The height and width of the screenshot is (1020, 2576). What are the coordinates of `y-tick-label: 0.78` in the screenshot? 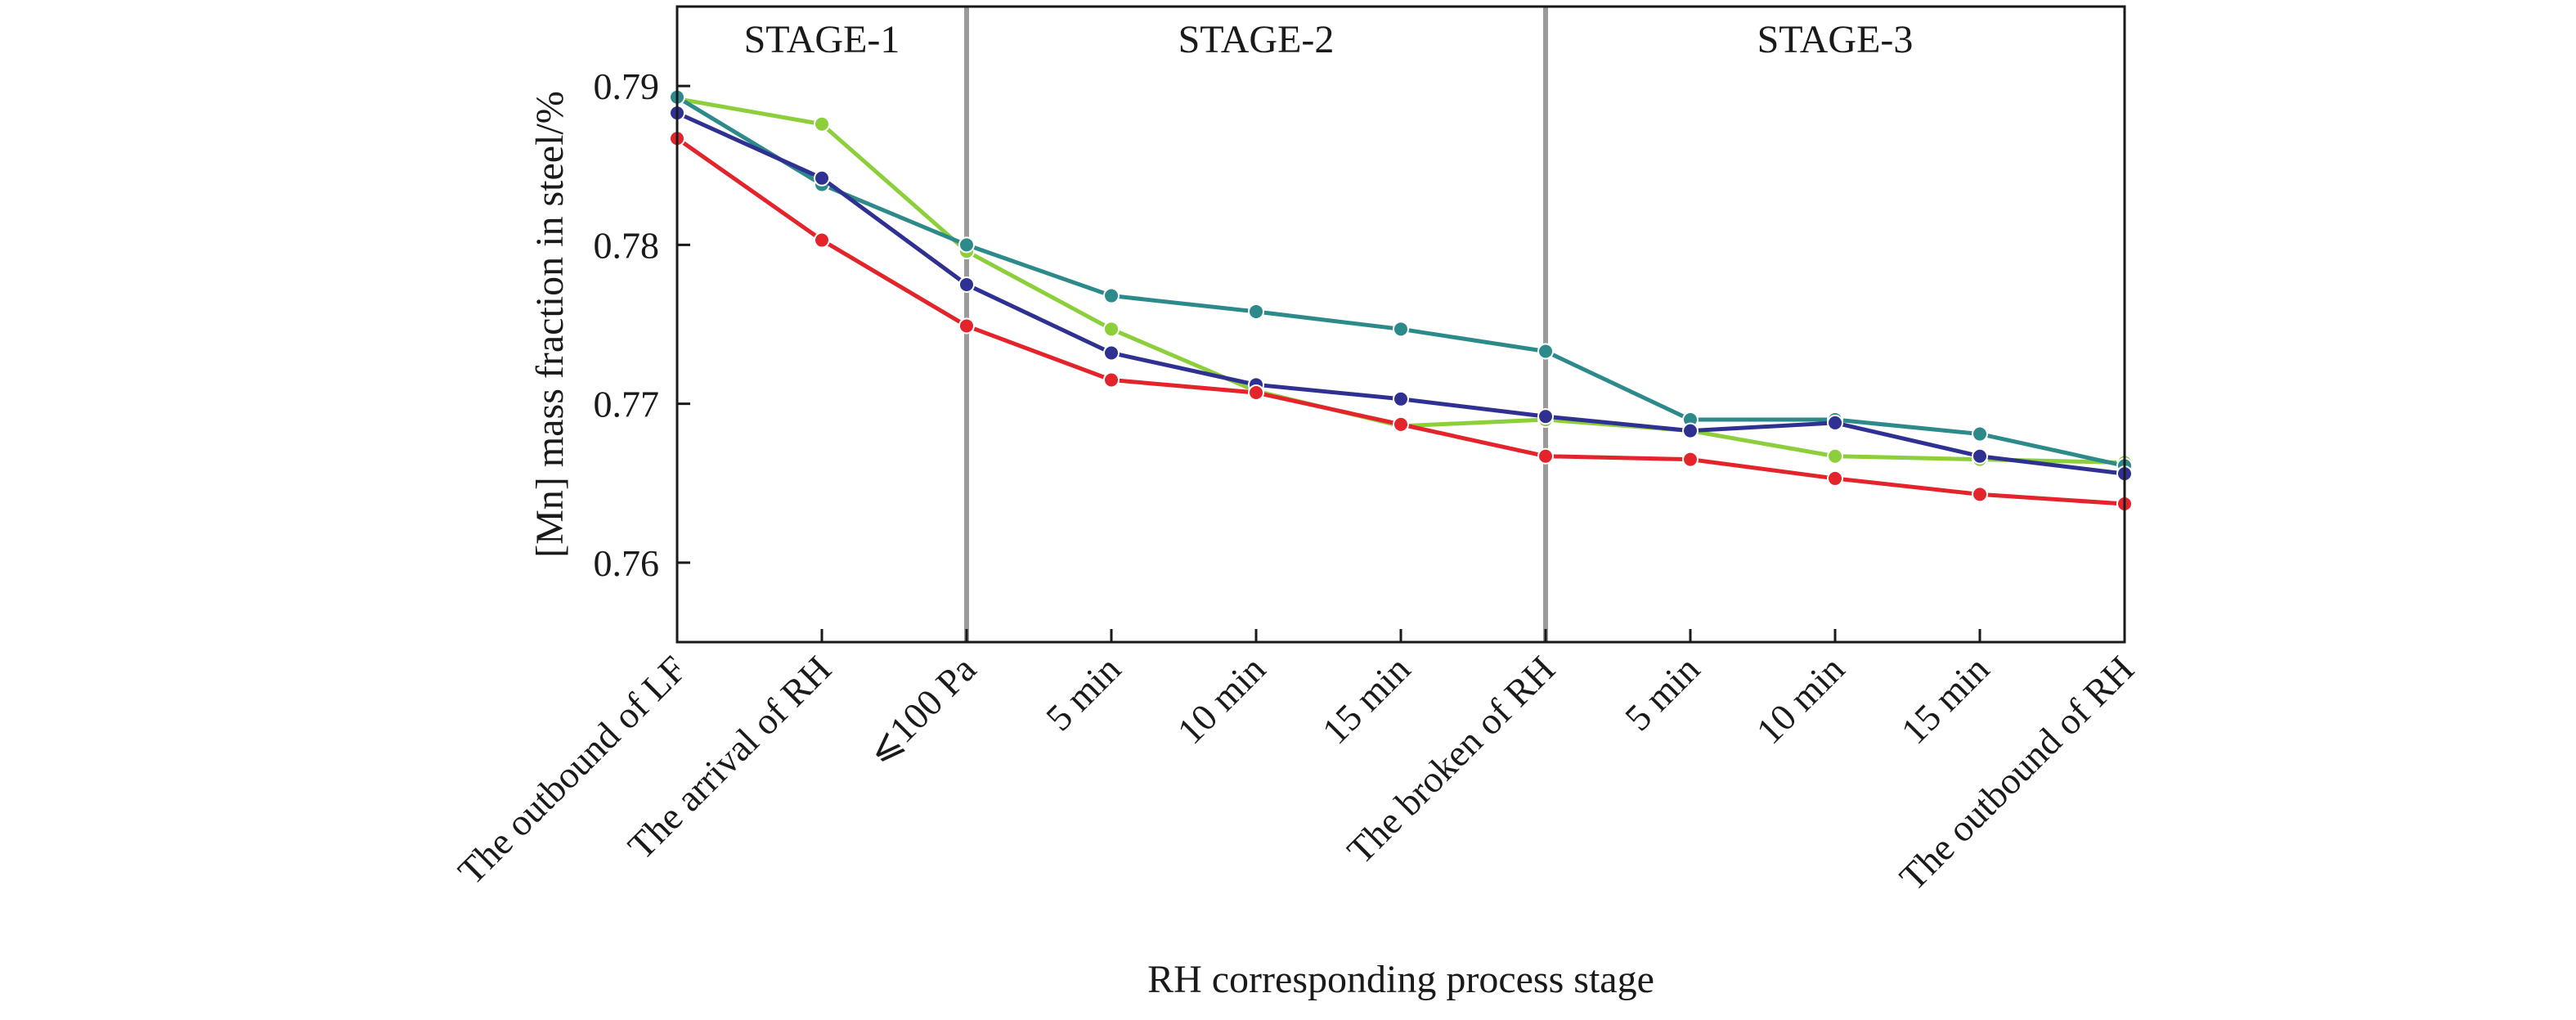 It's located at (627, 245).